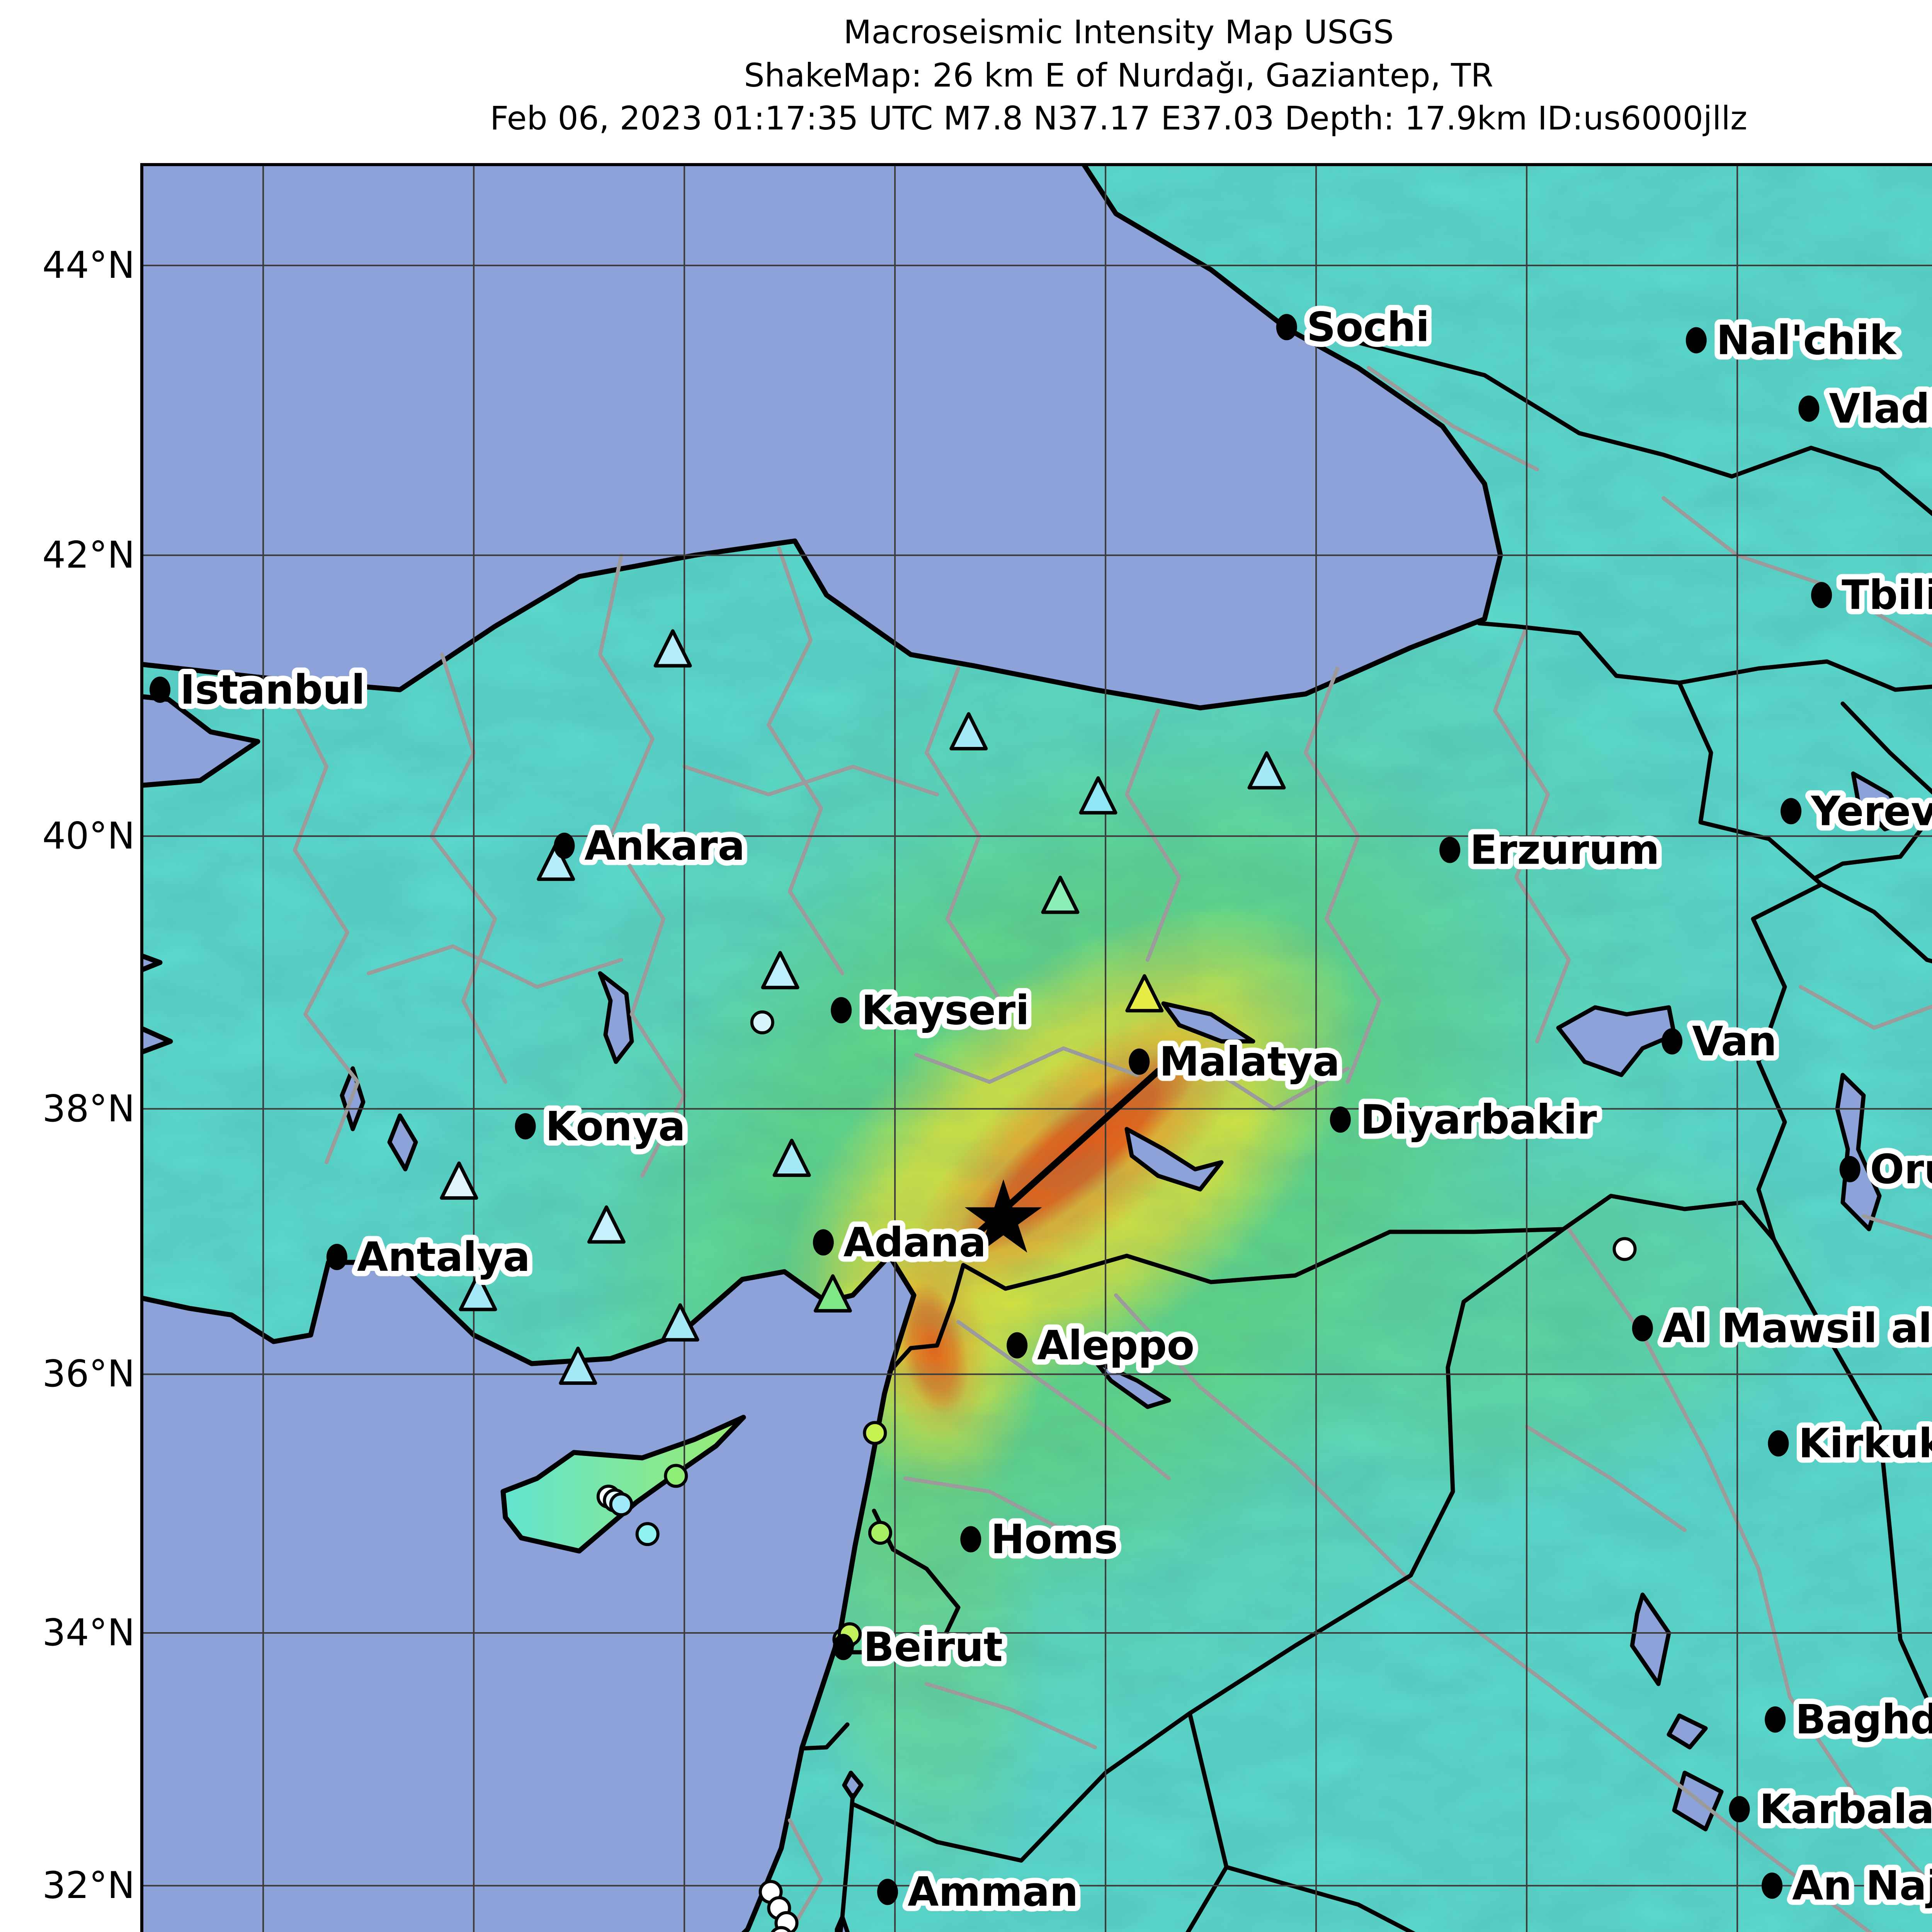  Describe the element at coordinates (273, 689) in the screenshot. I see `city-label: Istanbul` at that location.